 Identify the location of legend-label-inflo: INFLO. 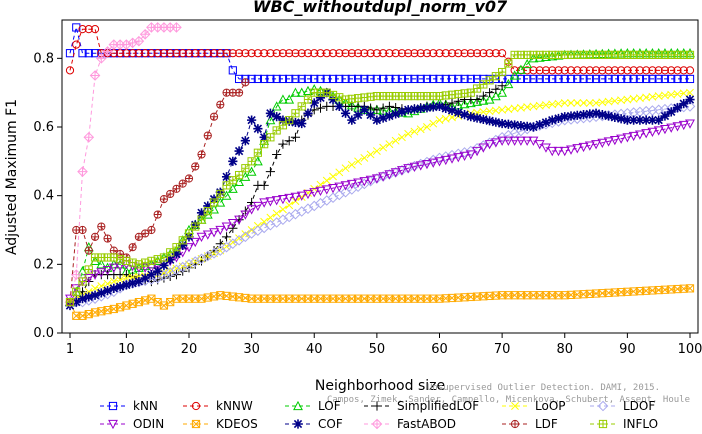
(640, 424).